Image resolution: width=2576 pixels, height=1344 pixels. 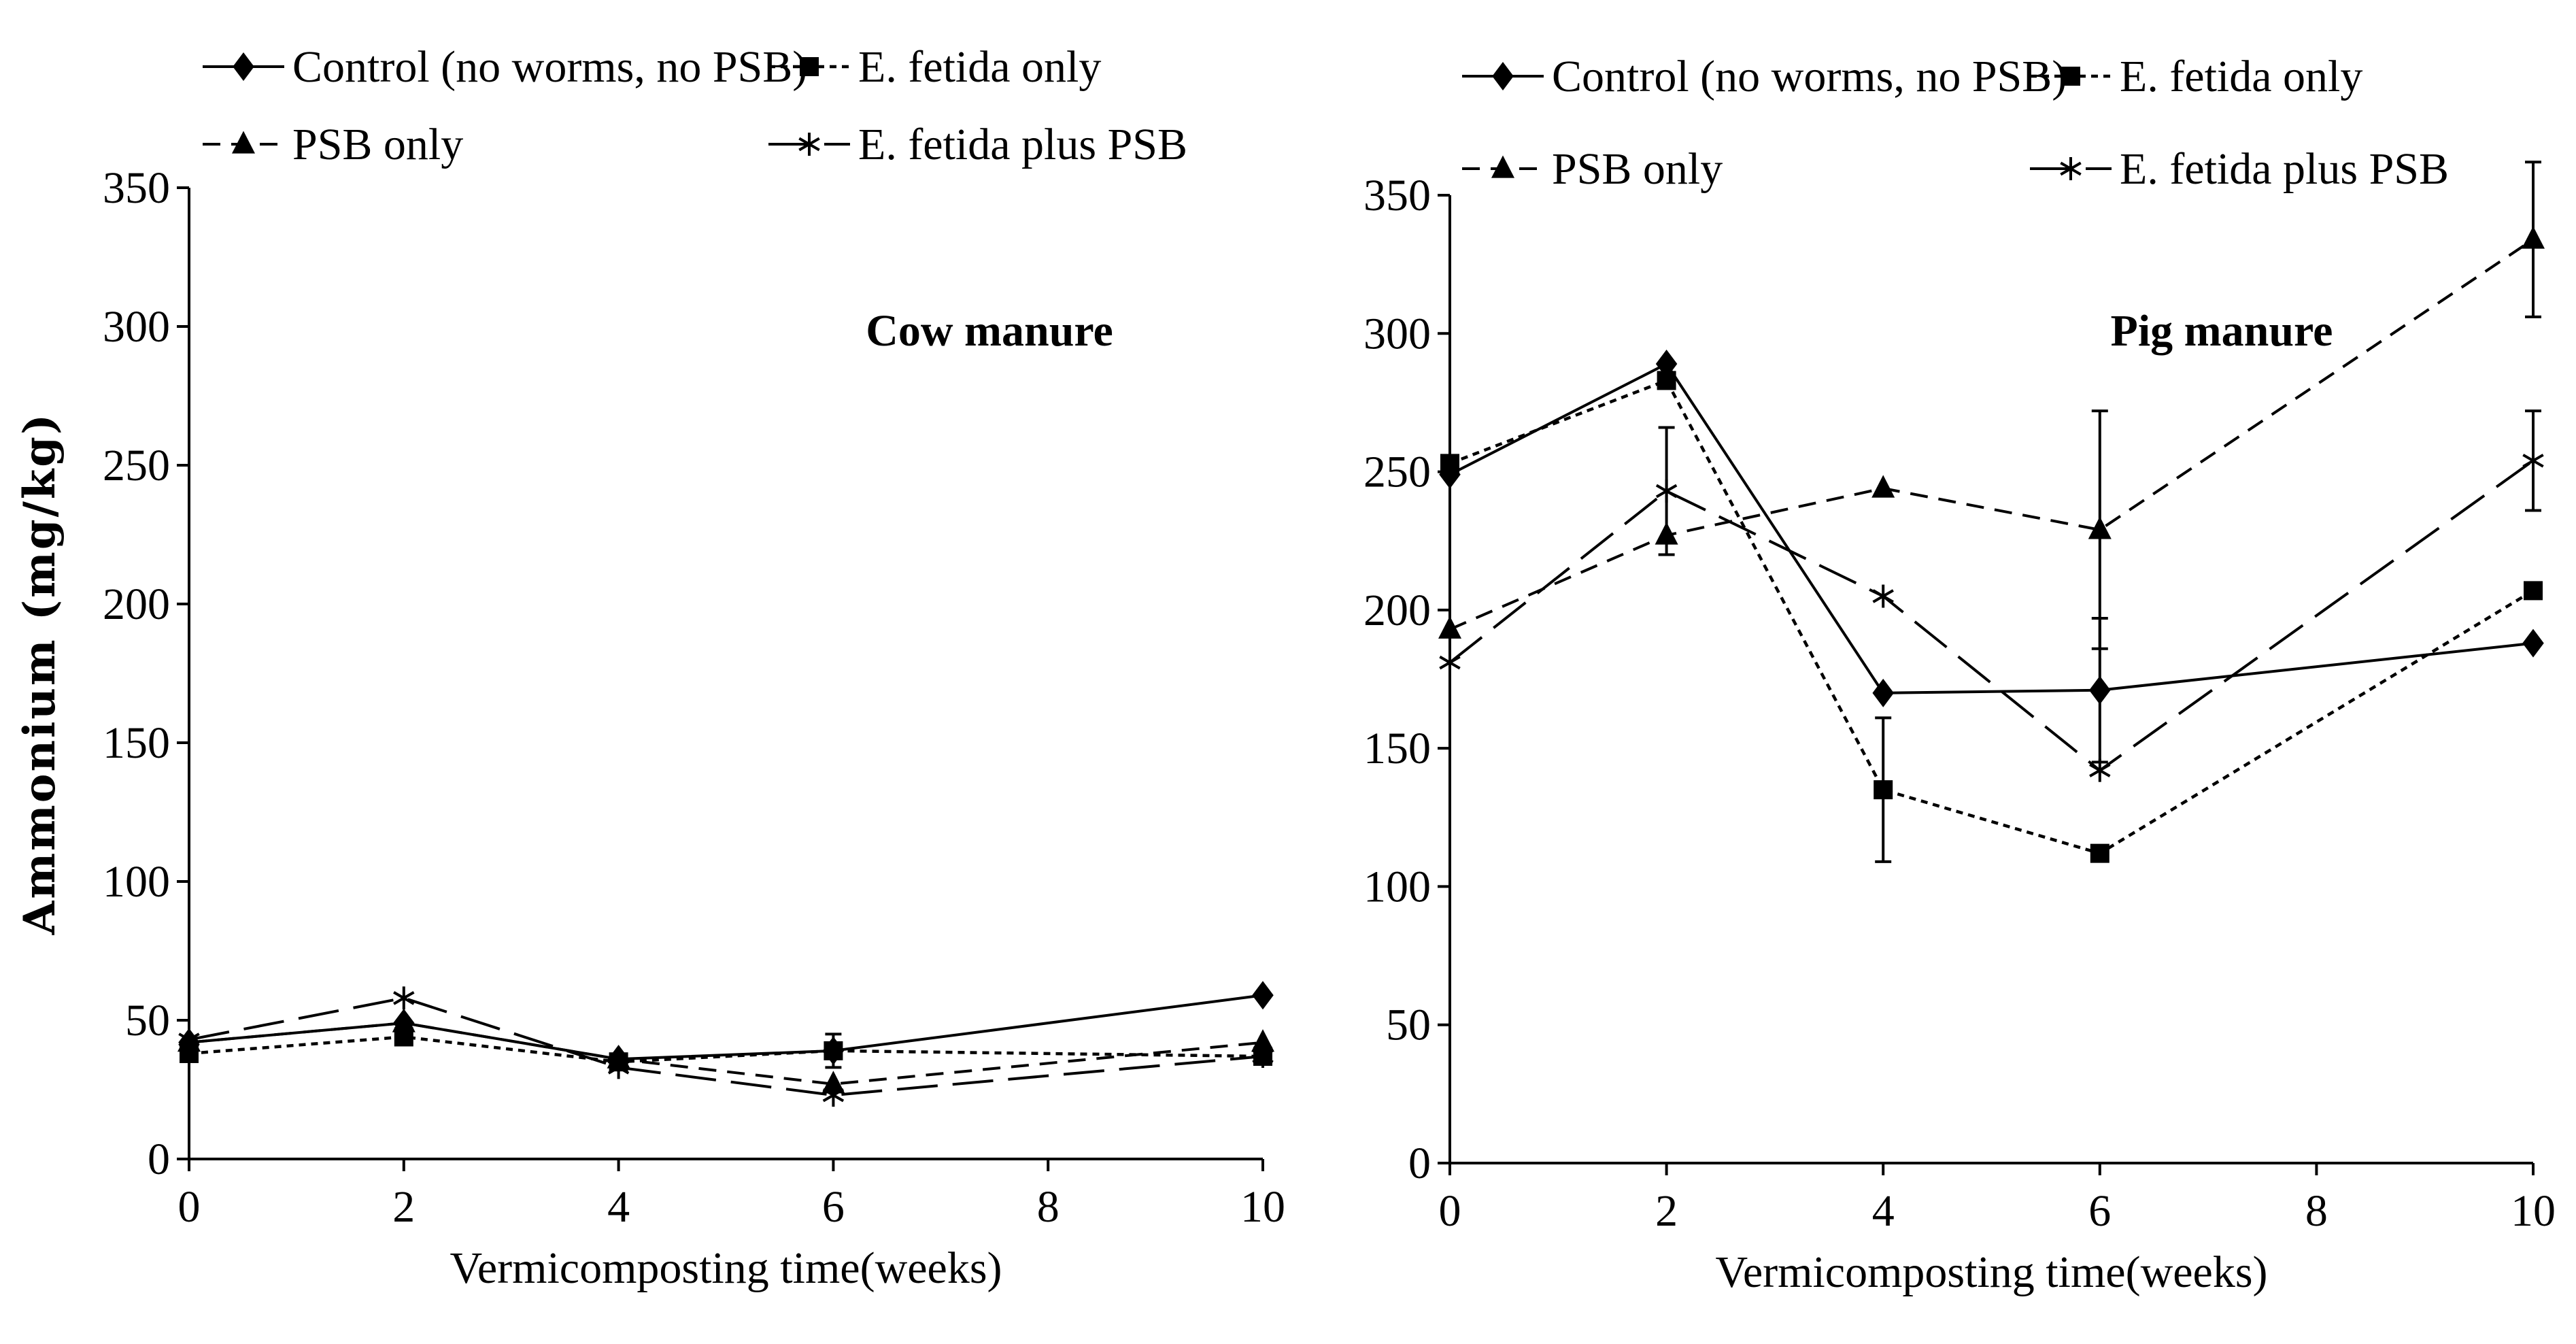 What do you see at coordinates (1022, 144) in the screenshot?
I see `legend-label: E. fetida plus PSB` at bounding box center [1022, 144].